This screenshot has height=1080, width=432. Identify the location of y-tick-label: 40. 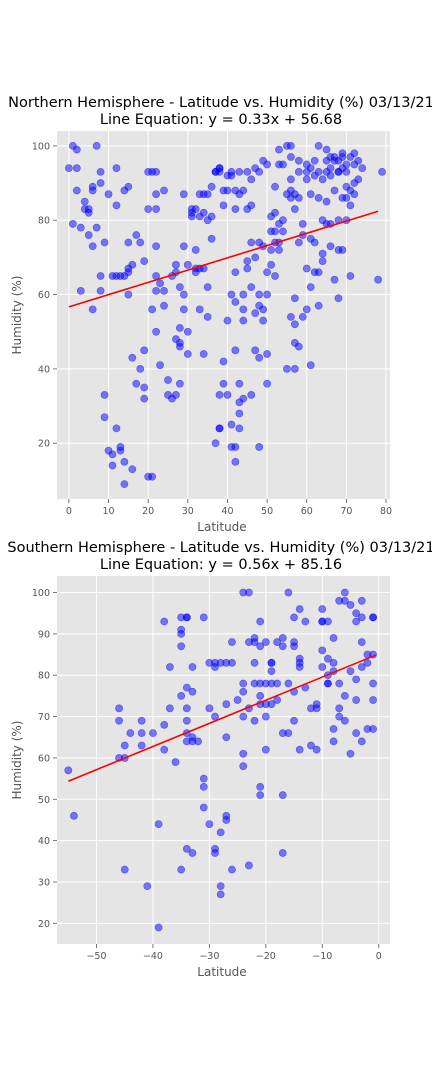
(44, 369).